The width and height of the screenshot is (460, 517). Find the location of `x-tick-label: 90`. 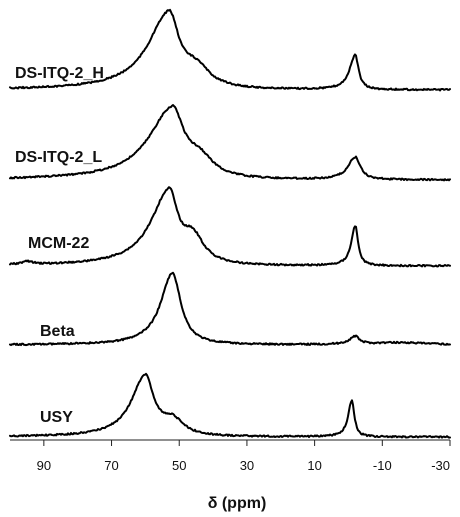

x-tick-label: 90 is located at coordinates (44, 465).